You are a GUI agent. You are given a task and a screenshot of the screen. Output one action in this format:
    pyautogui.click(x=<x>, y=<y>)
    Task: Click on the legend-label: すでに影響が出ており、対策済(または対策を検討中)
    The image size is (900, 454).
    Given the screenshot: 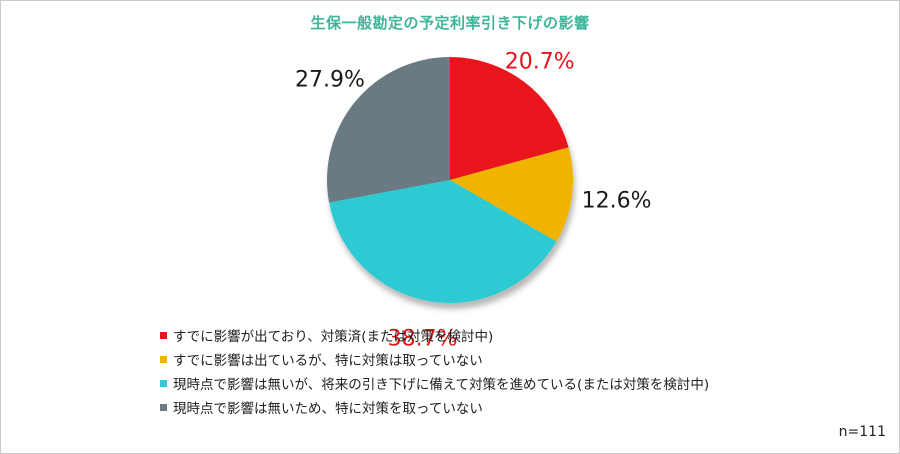 What is the action you would take?
    pyautogui.click(x=333, y=337)
    